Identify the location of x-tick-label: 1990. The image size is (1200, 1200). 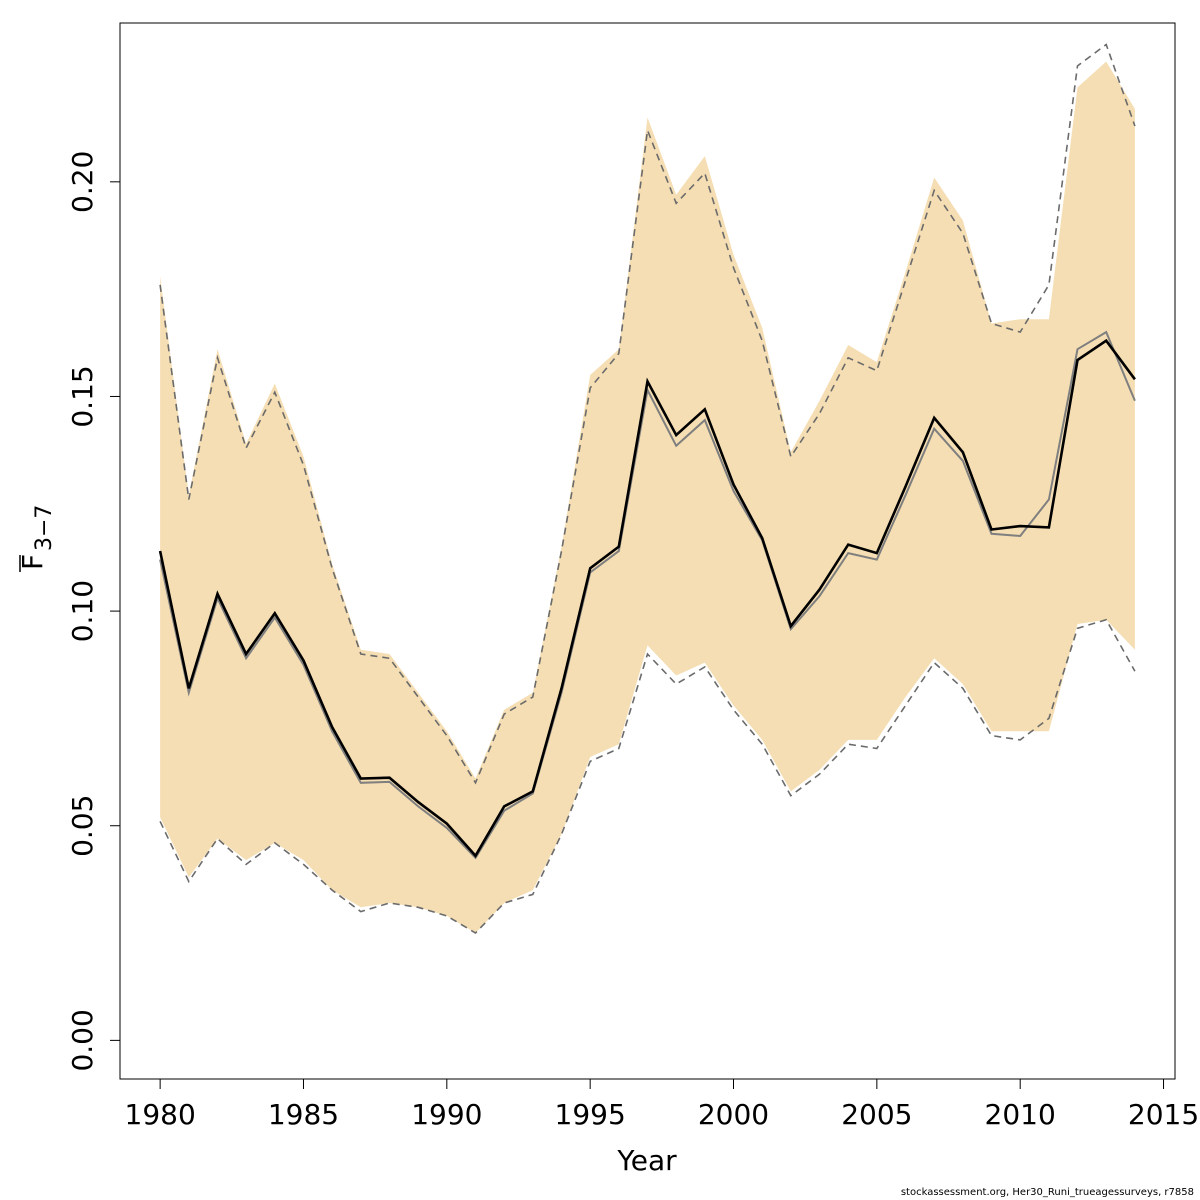
(446, 1114).